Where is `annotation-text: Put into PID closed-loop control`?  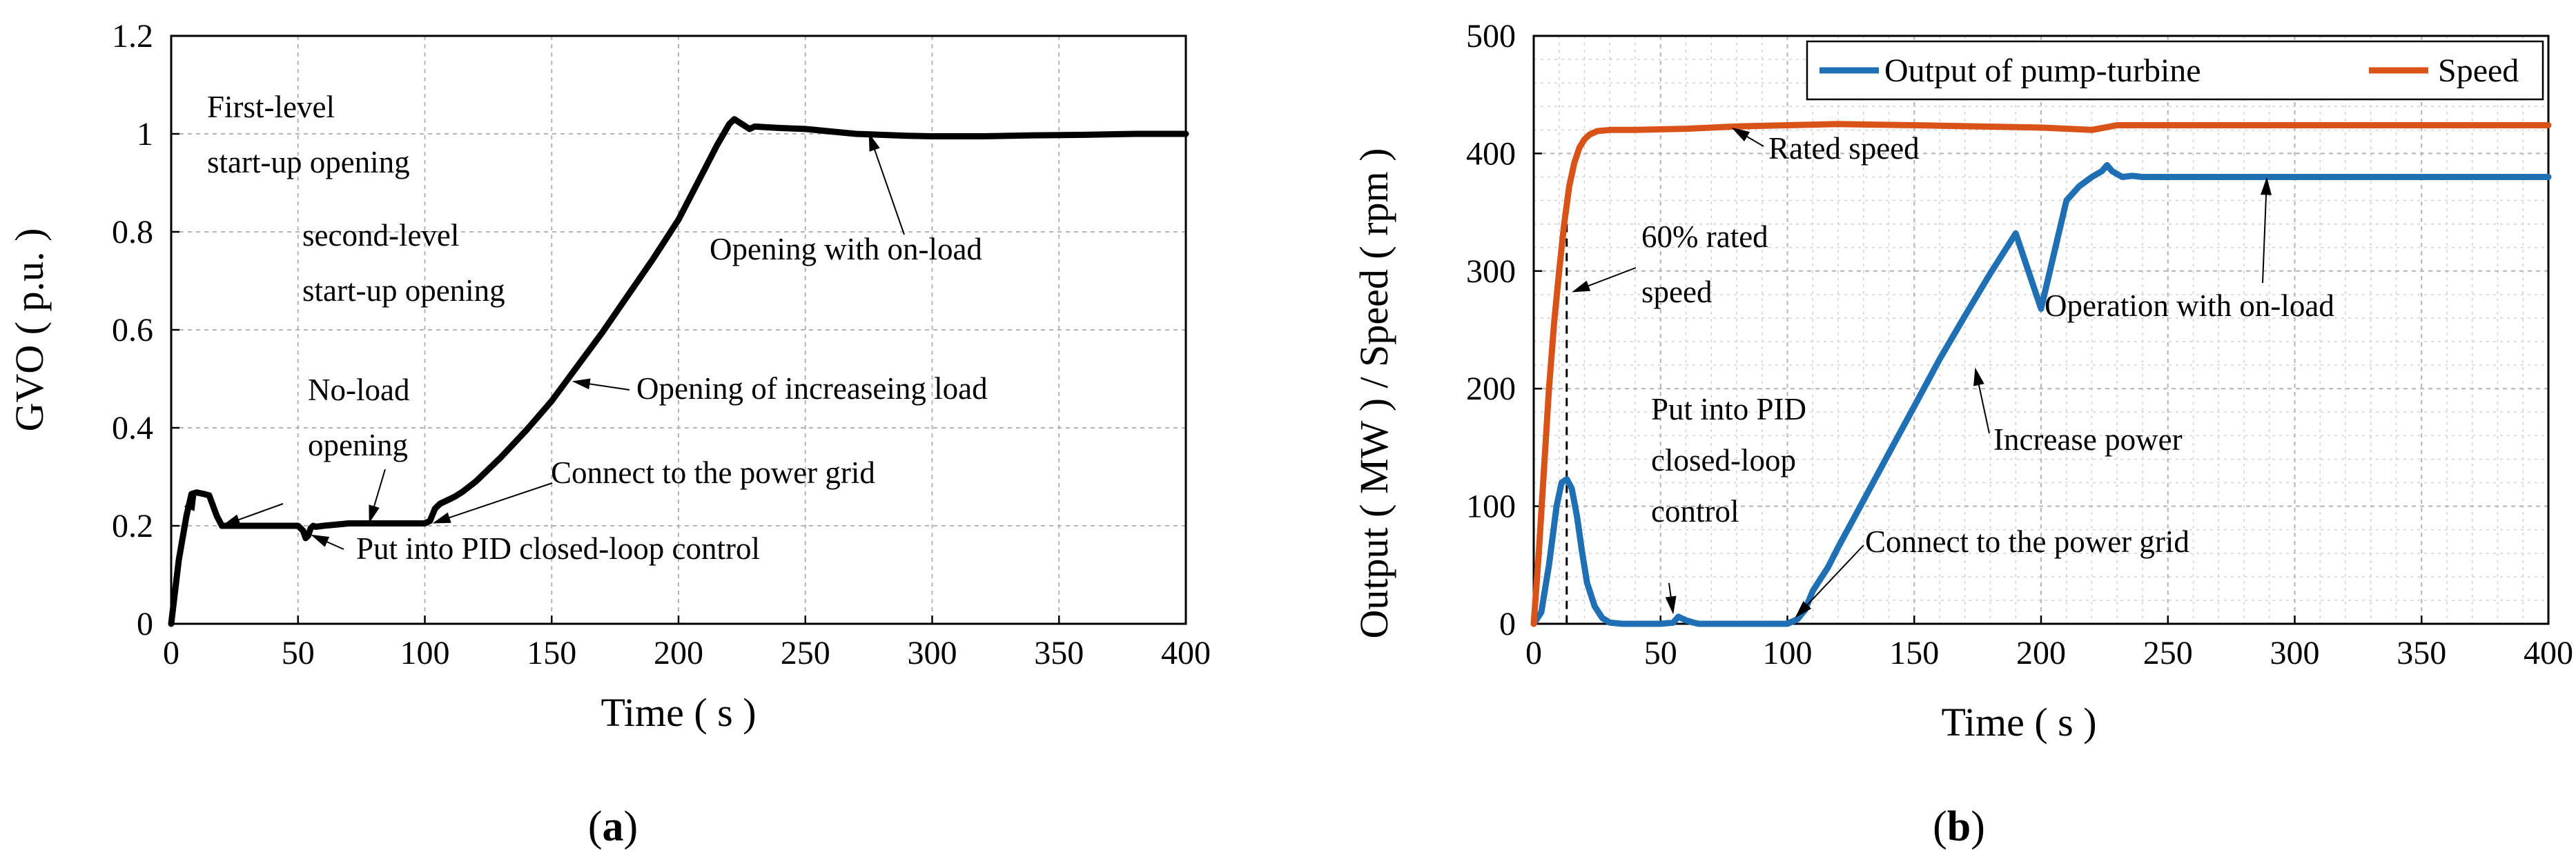
annotation-text: Put into PID closed-loop control is located at coordinates (558, 548).